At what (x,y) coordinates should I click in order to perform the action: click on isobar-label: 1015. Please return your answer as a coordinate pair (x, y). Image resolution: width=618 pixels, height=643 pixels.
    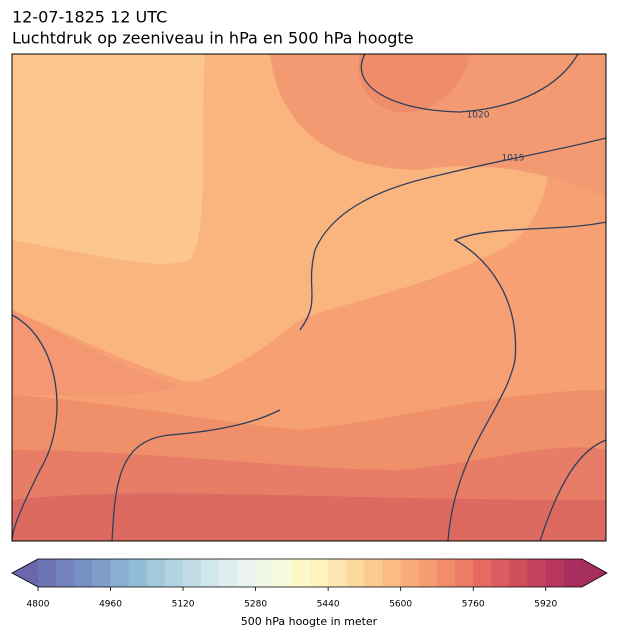
    Looking at the image, I should click on (513, 159).